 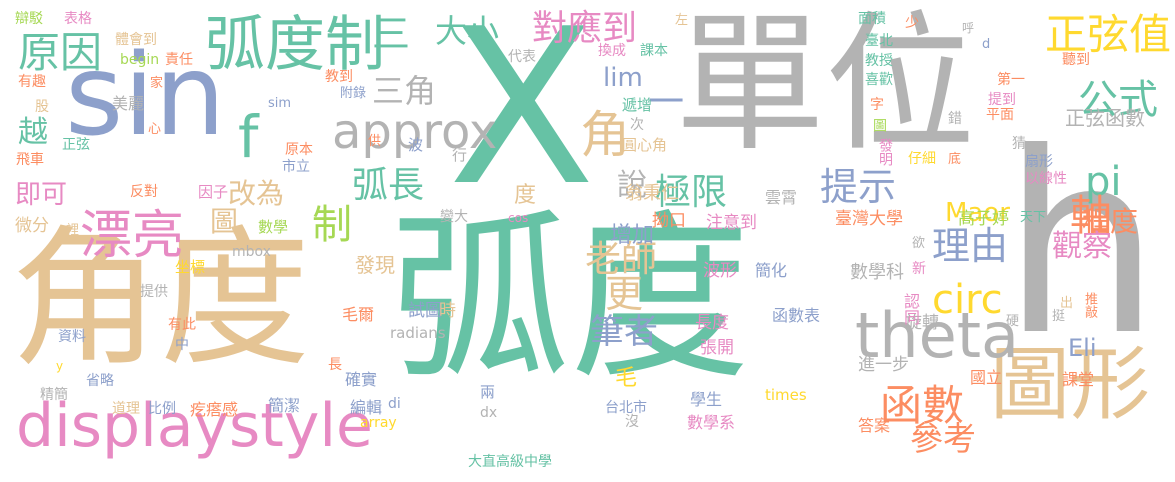 I want to click on word-term-155: 新, so click(x=919, y=269).